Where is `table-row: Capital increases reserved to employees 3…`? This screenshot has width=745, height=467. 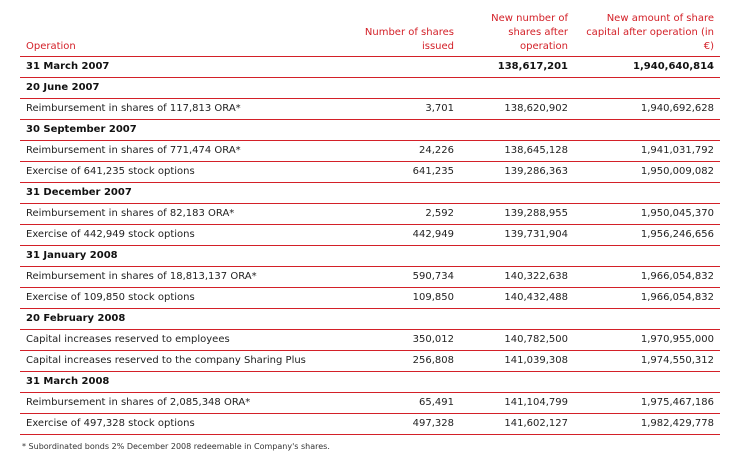
table-row: Capital increases reserved to employees 3… is located at coordinates (370, 340).